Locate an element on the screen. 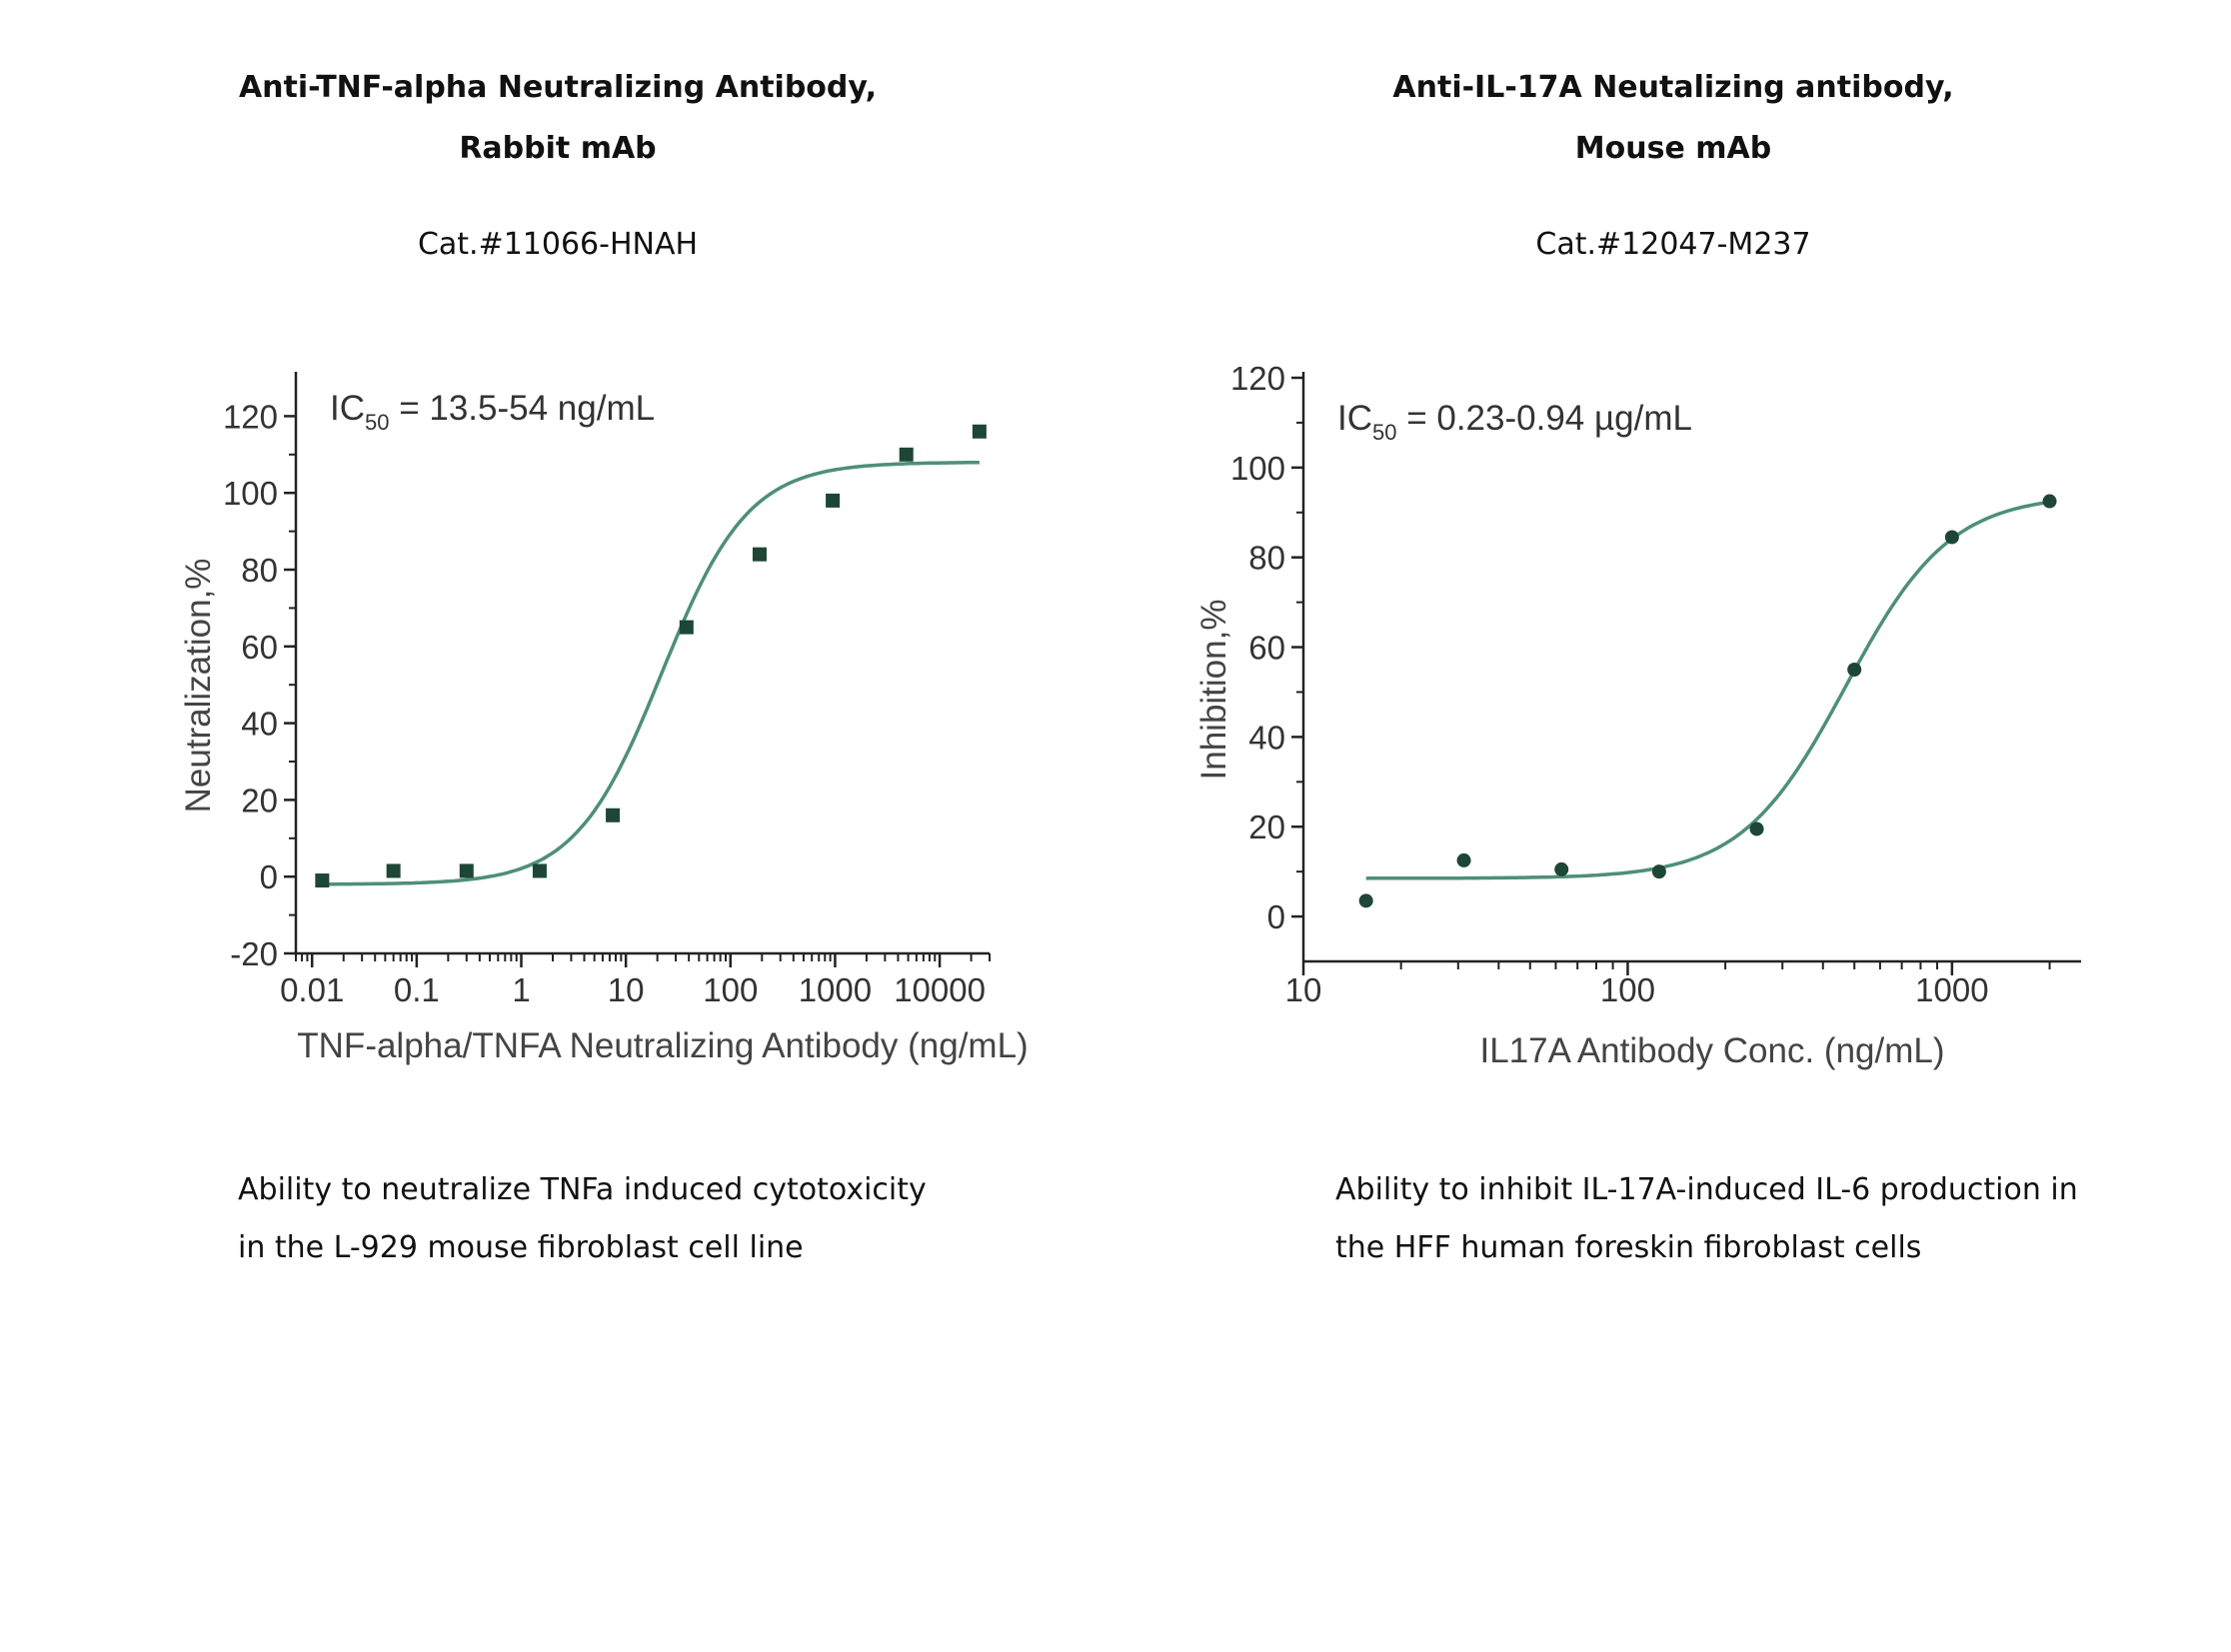 The height and width of the screenshot is (1652, 2231). right-title-line1: Anti-IL-17A Neutalizing antibody, is located at coordinates (1673, 87).